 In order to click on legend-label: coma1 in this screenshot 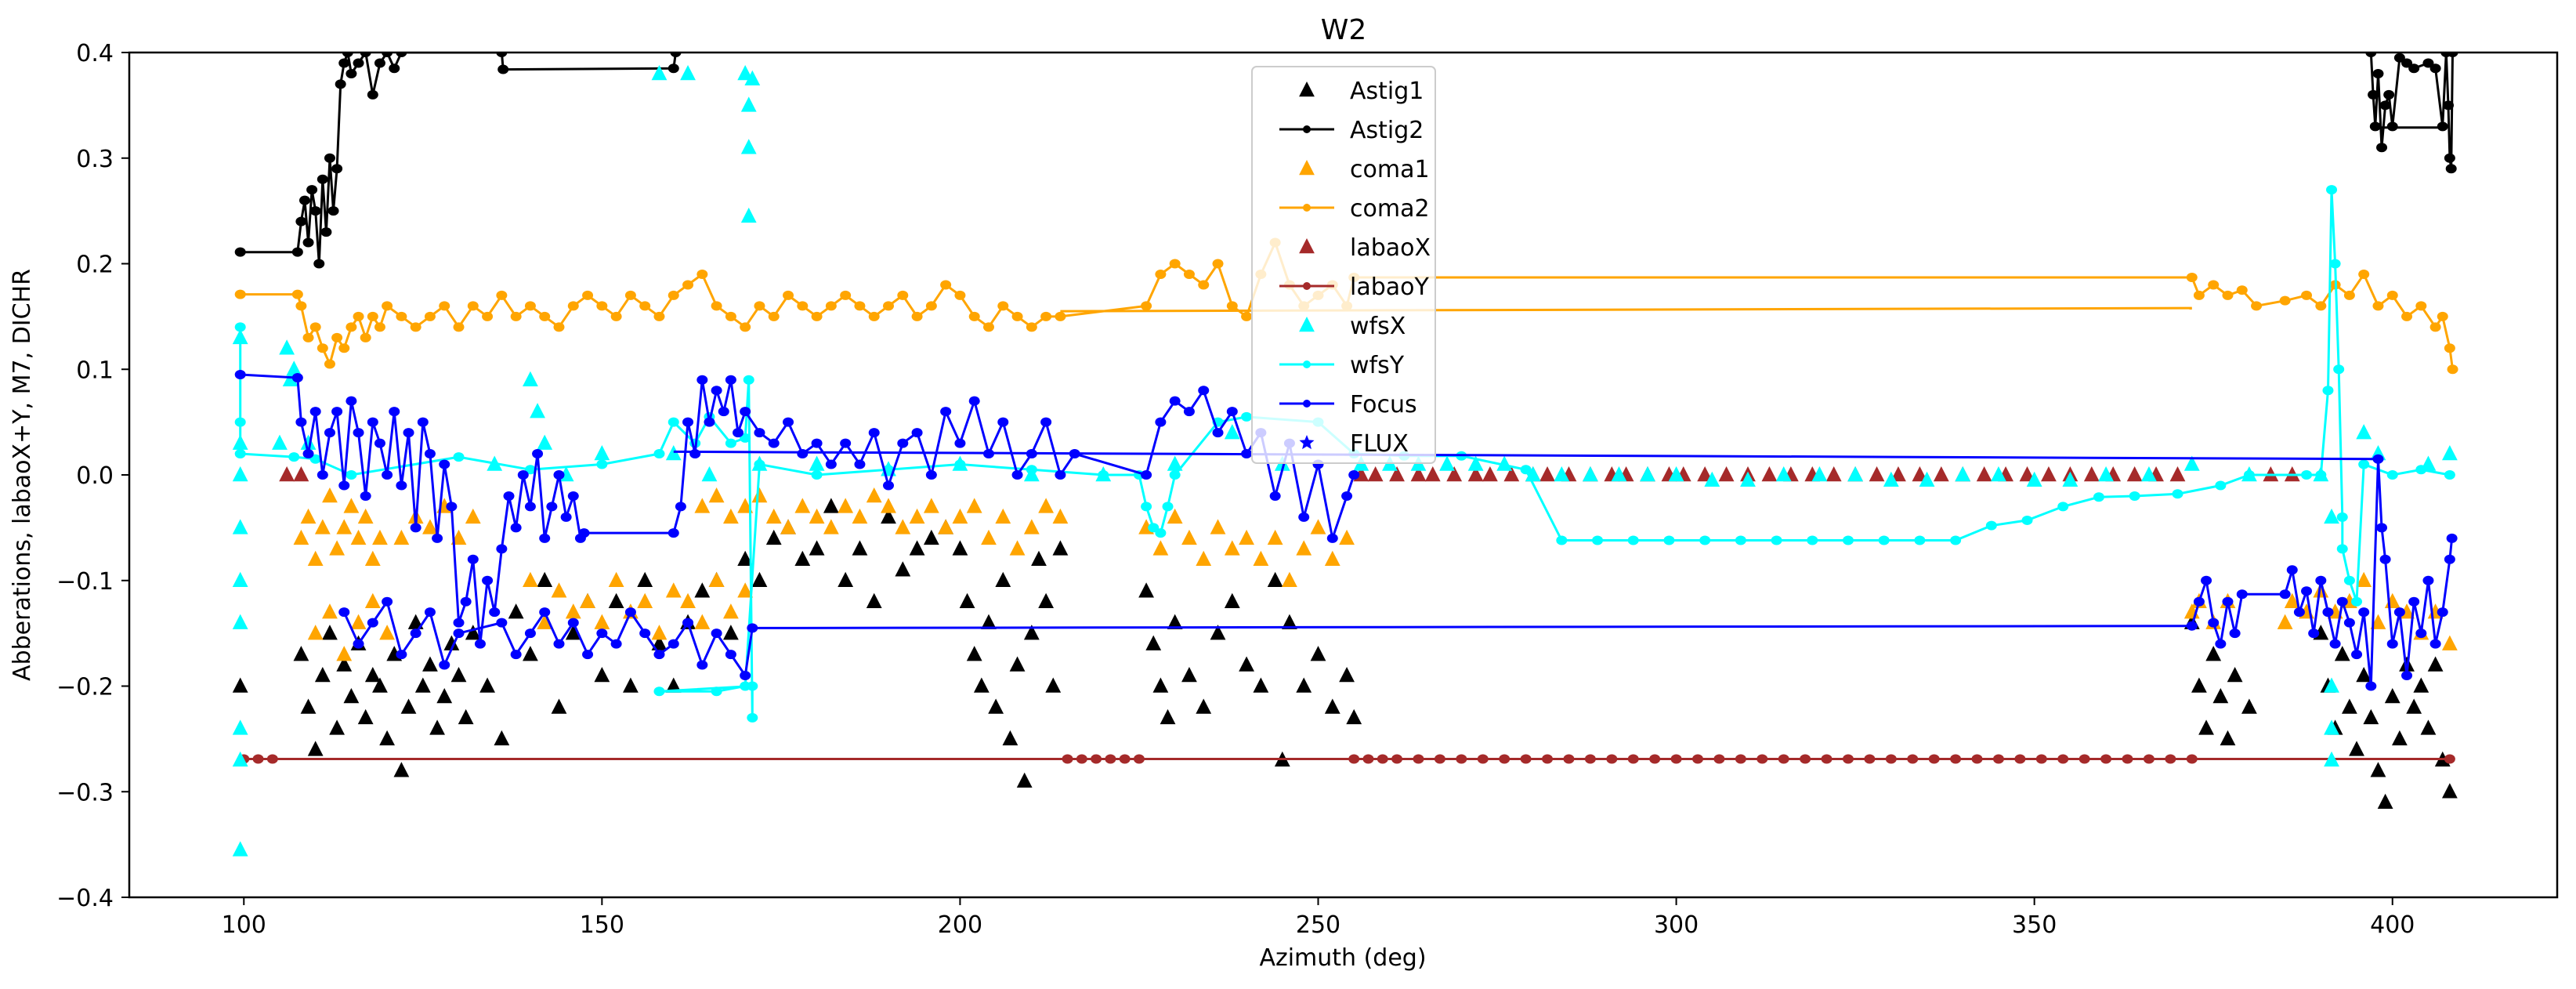, I will do `click(1390, 169)`.